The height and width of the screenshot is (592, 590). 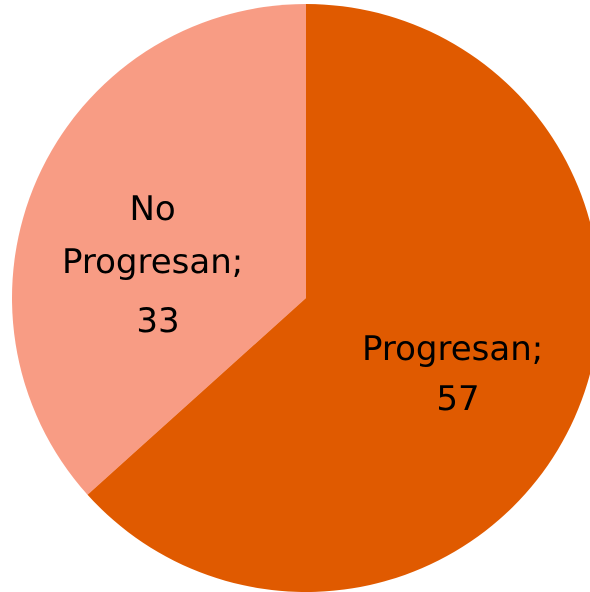 What do you see at coordinates (457, 399) in the screenshot?
I see `slice-label-progresan-value: 57` at bounding box center [457, 399].